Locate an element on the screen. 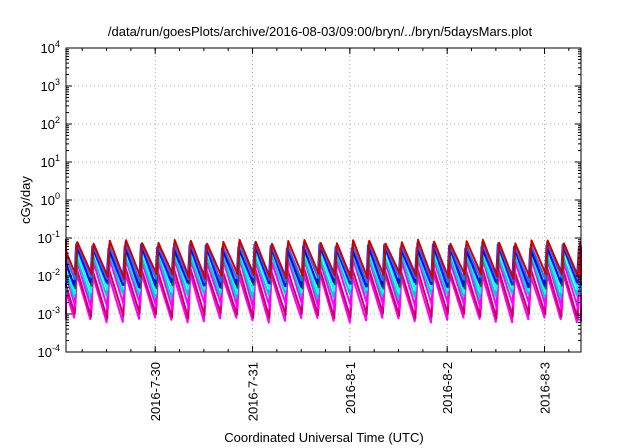 This screenshot has width=640, height=448. data-series-line is located at coordinates (323, 259).